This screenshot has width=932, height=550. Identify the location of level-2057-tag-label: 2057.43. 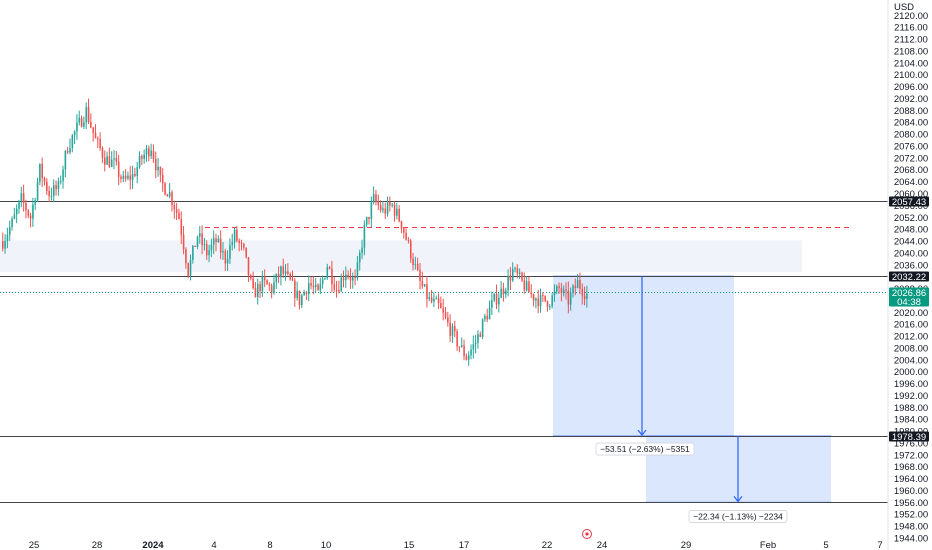
(909, 202).